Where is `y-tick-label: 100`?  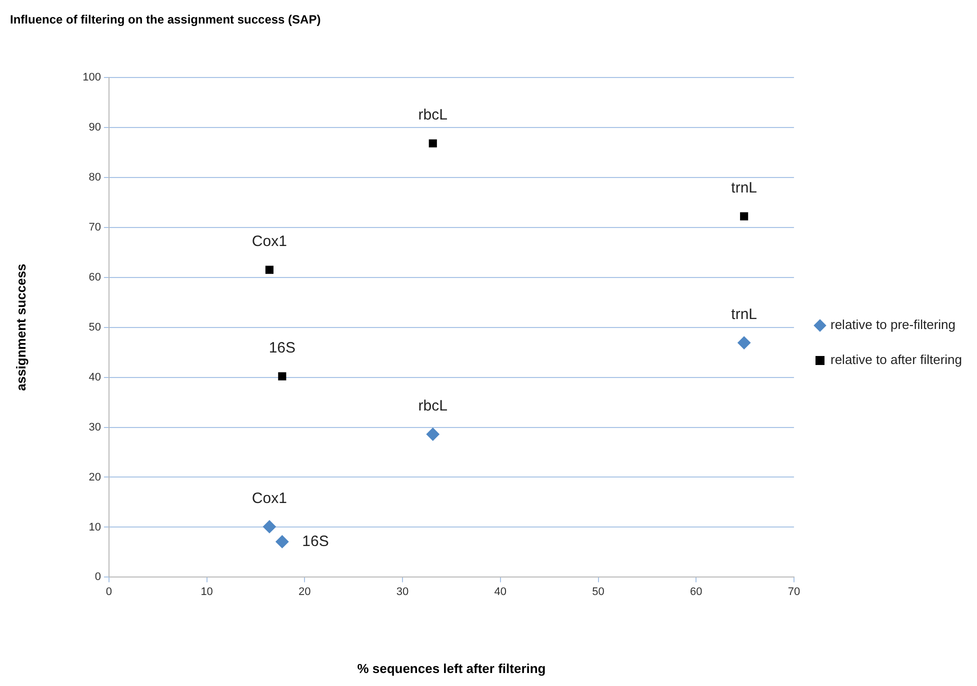
y-tick-label: 100 is located at coordinates (91, 77).